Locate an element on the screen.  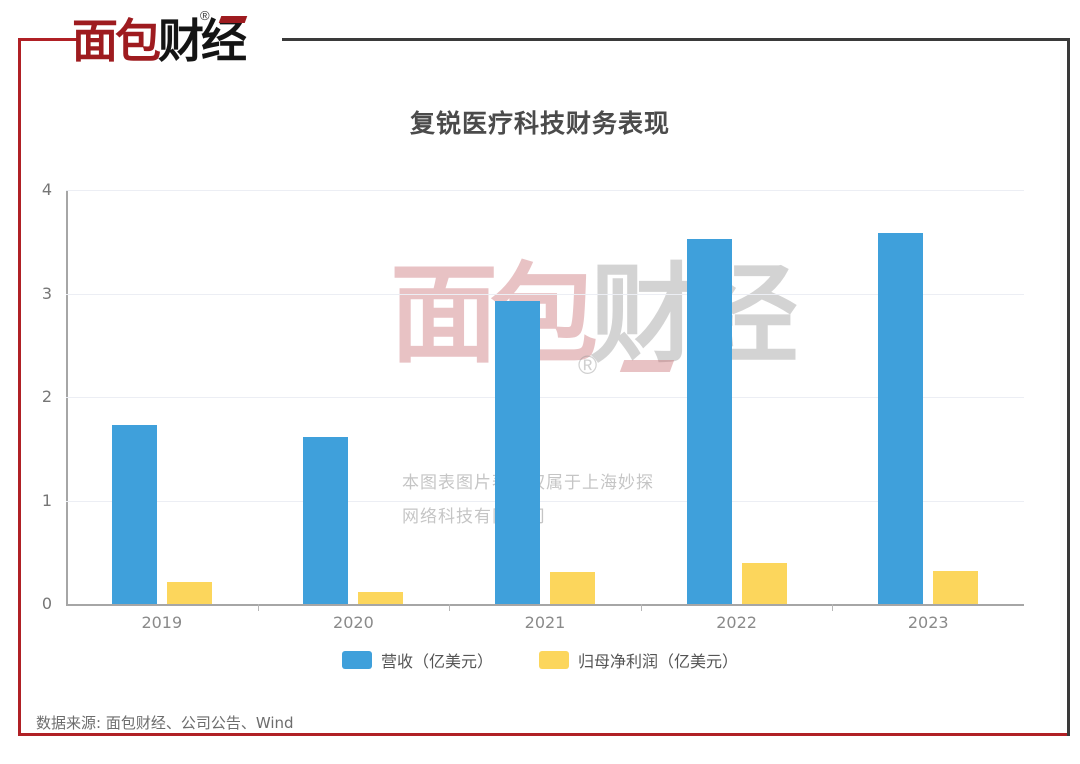
bar-2023-net-profit is located at coordinates (956, 587).